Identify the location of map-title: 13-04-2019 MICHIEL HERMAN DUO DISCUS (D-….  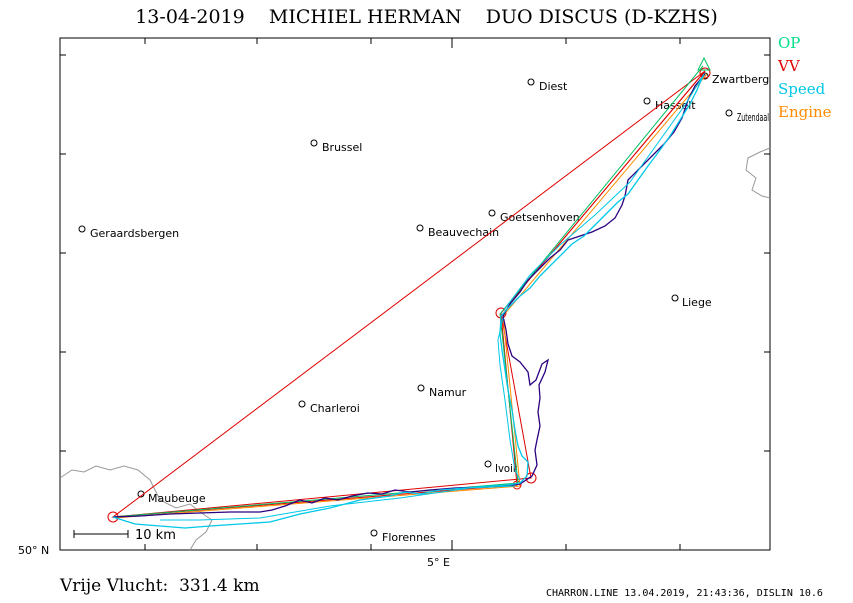
(426, 17).